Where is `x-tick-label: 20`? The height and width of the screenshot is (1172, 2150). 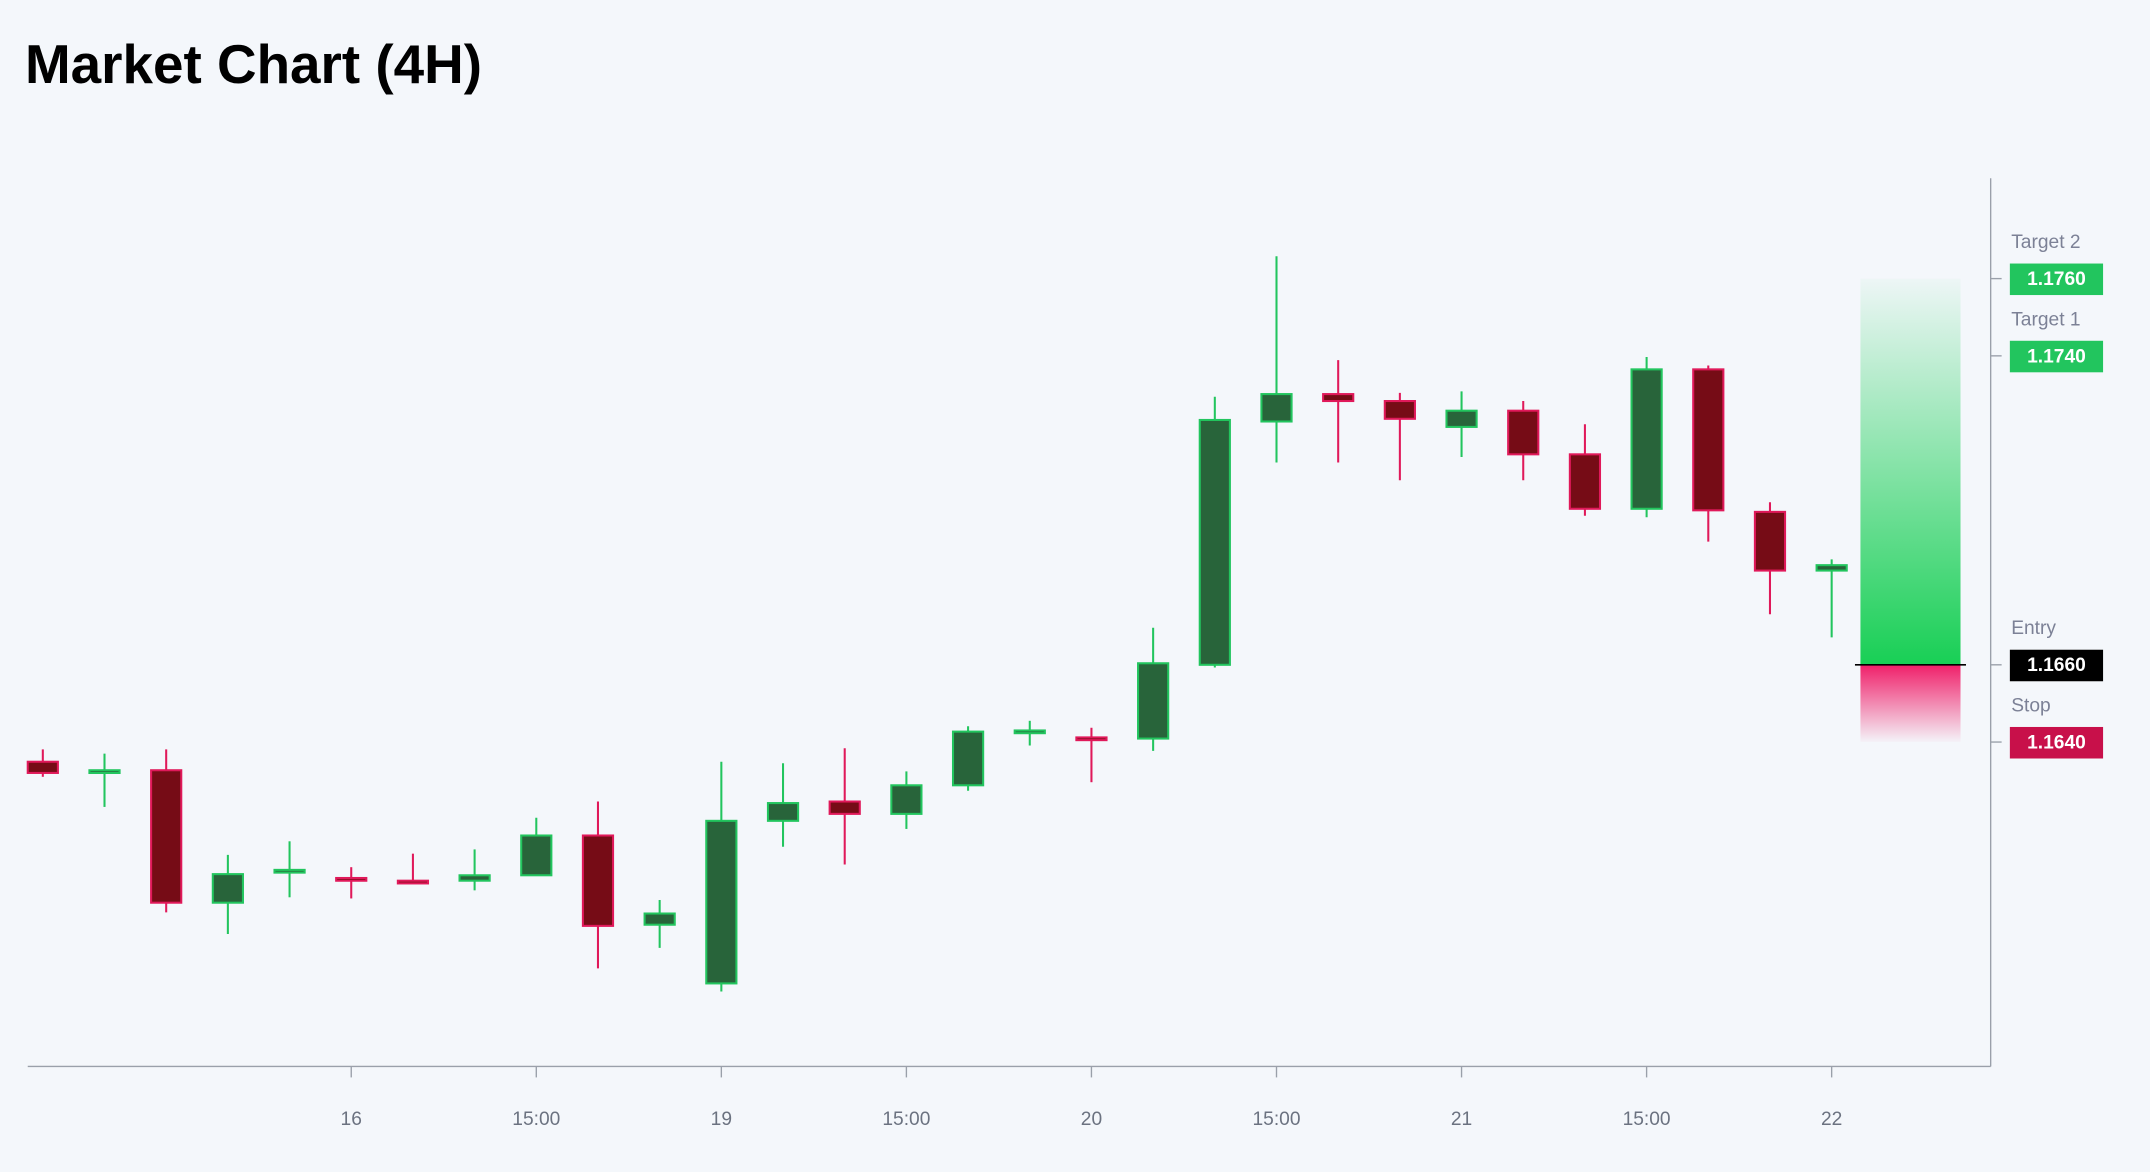
x-tick-label: 20 is located at coordinates (1091, 1119).